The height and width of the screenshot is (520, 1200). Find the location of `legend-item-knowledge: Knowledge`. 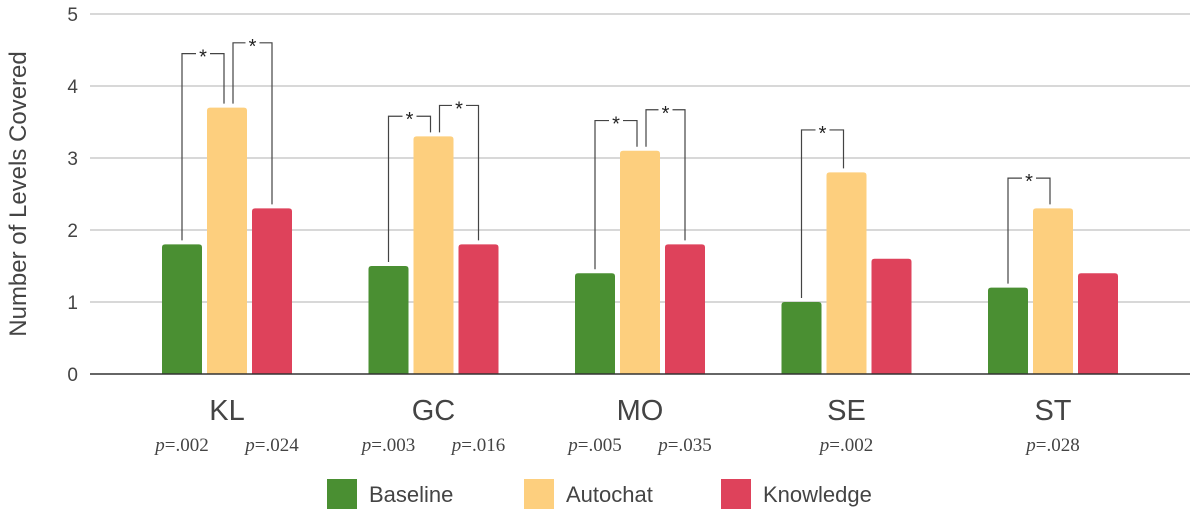

legend-item-knowledge: Knowledge is located at coordinates (796, 494).